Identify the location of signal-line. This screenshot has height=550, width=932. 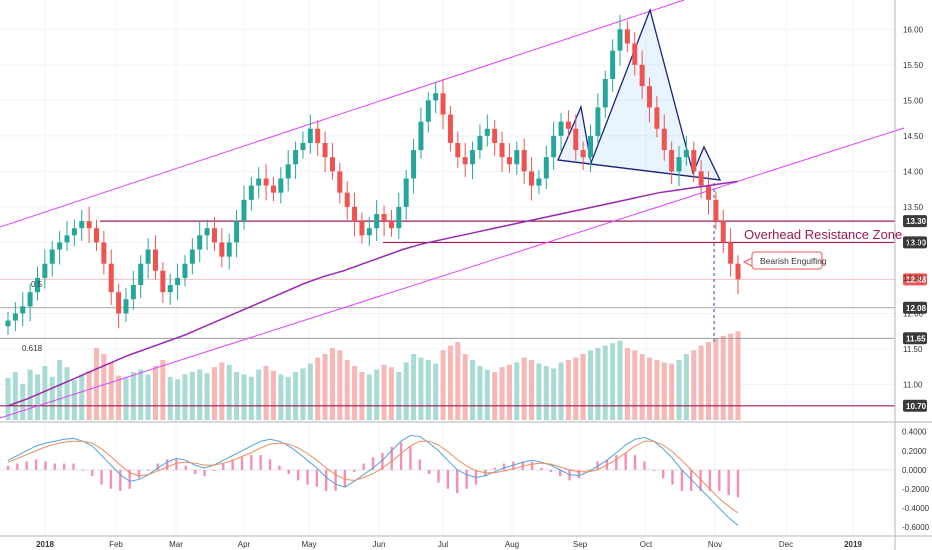
(373, 477).